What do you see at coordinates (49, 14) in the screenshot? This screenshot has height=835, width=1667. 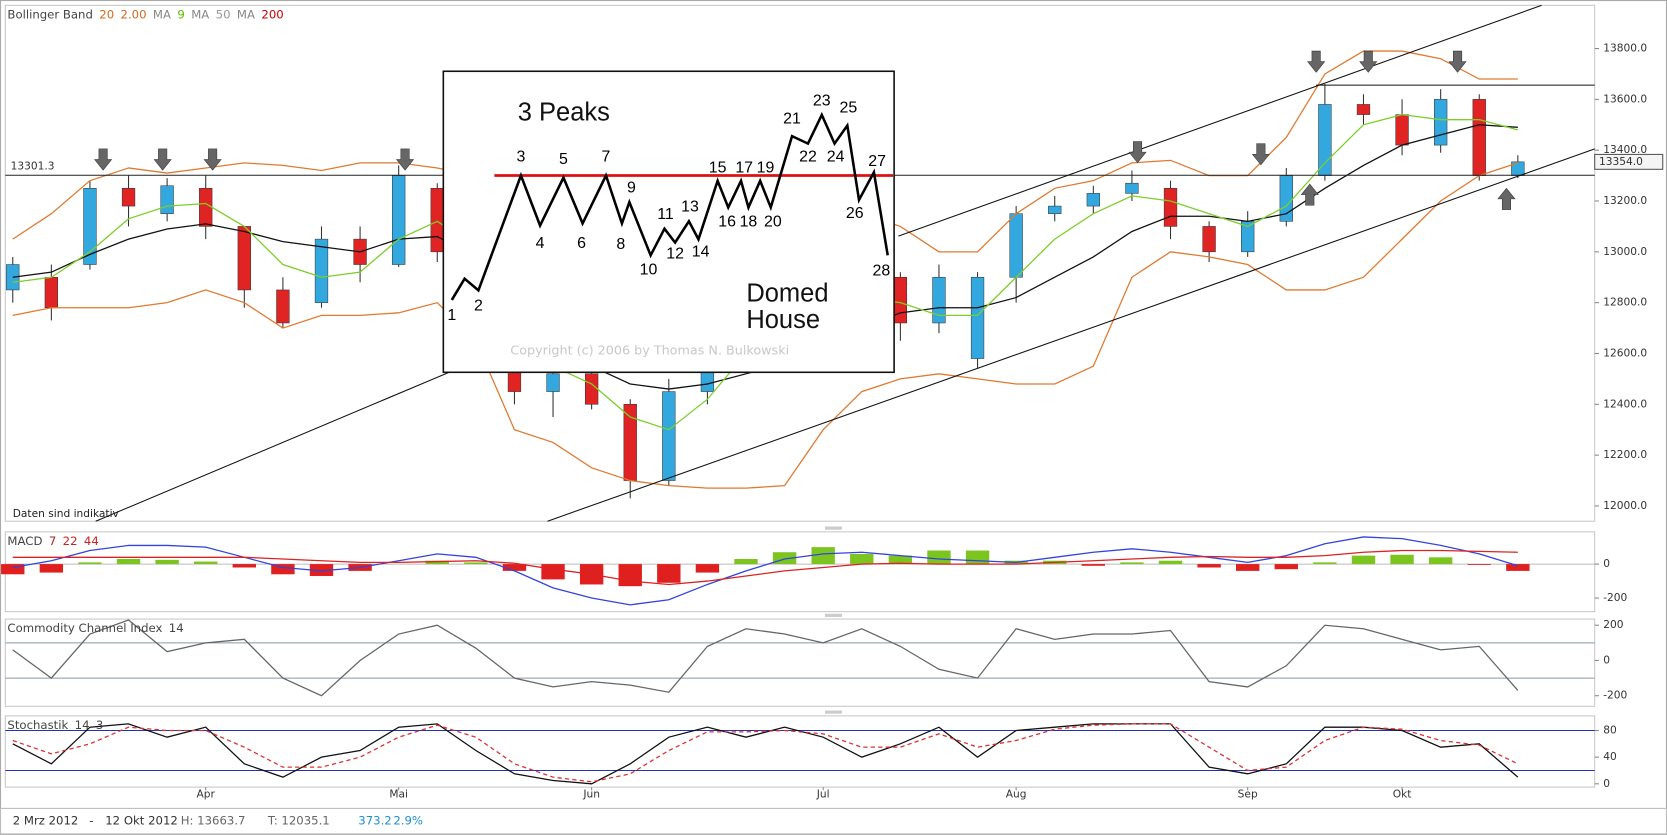 I see `legend-entry: Bollinger Band` at bounding box center [49, 14].